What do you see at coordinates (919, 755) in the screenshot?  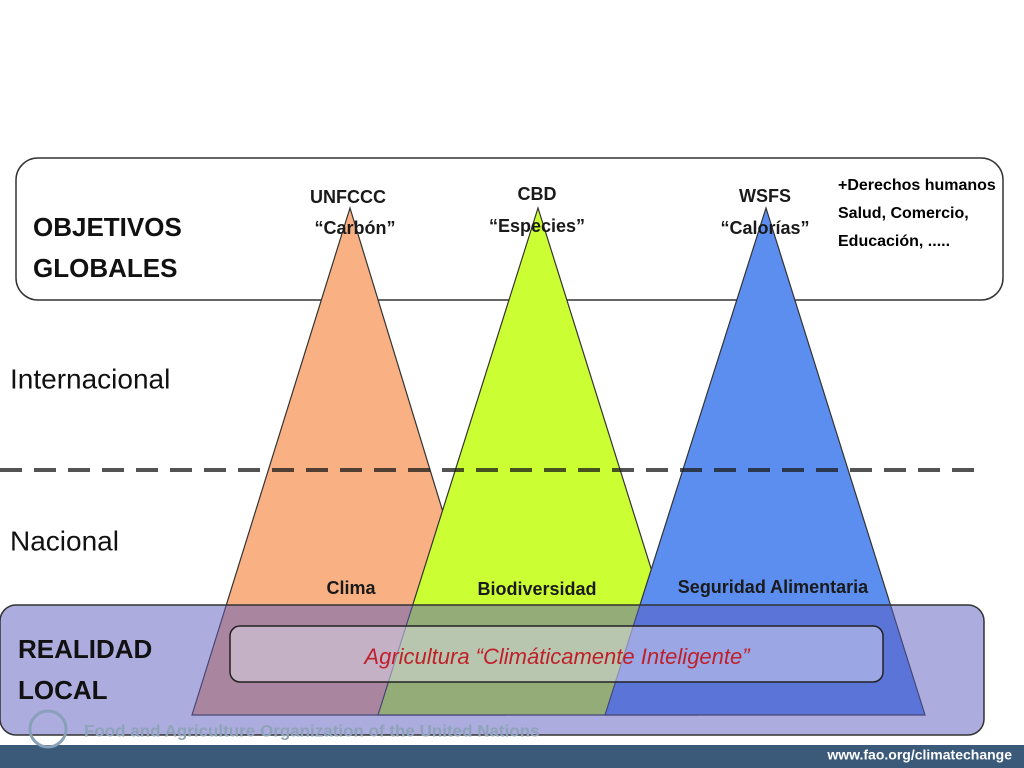 I see `footer-url: www.fao.org/climatechange` at bounding box center [919, 755].